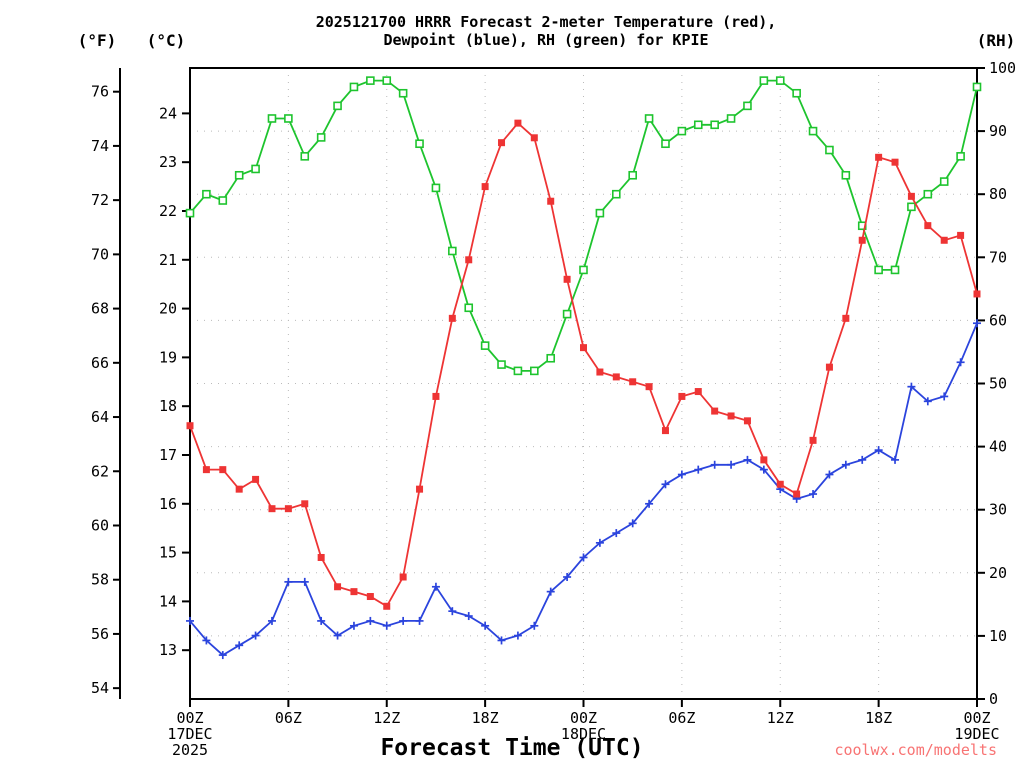  What do you see at coordinates (190, 750) in the screenshot?
I see `date-label: 2025` at bounding box center [190, 750].